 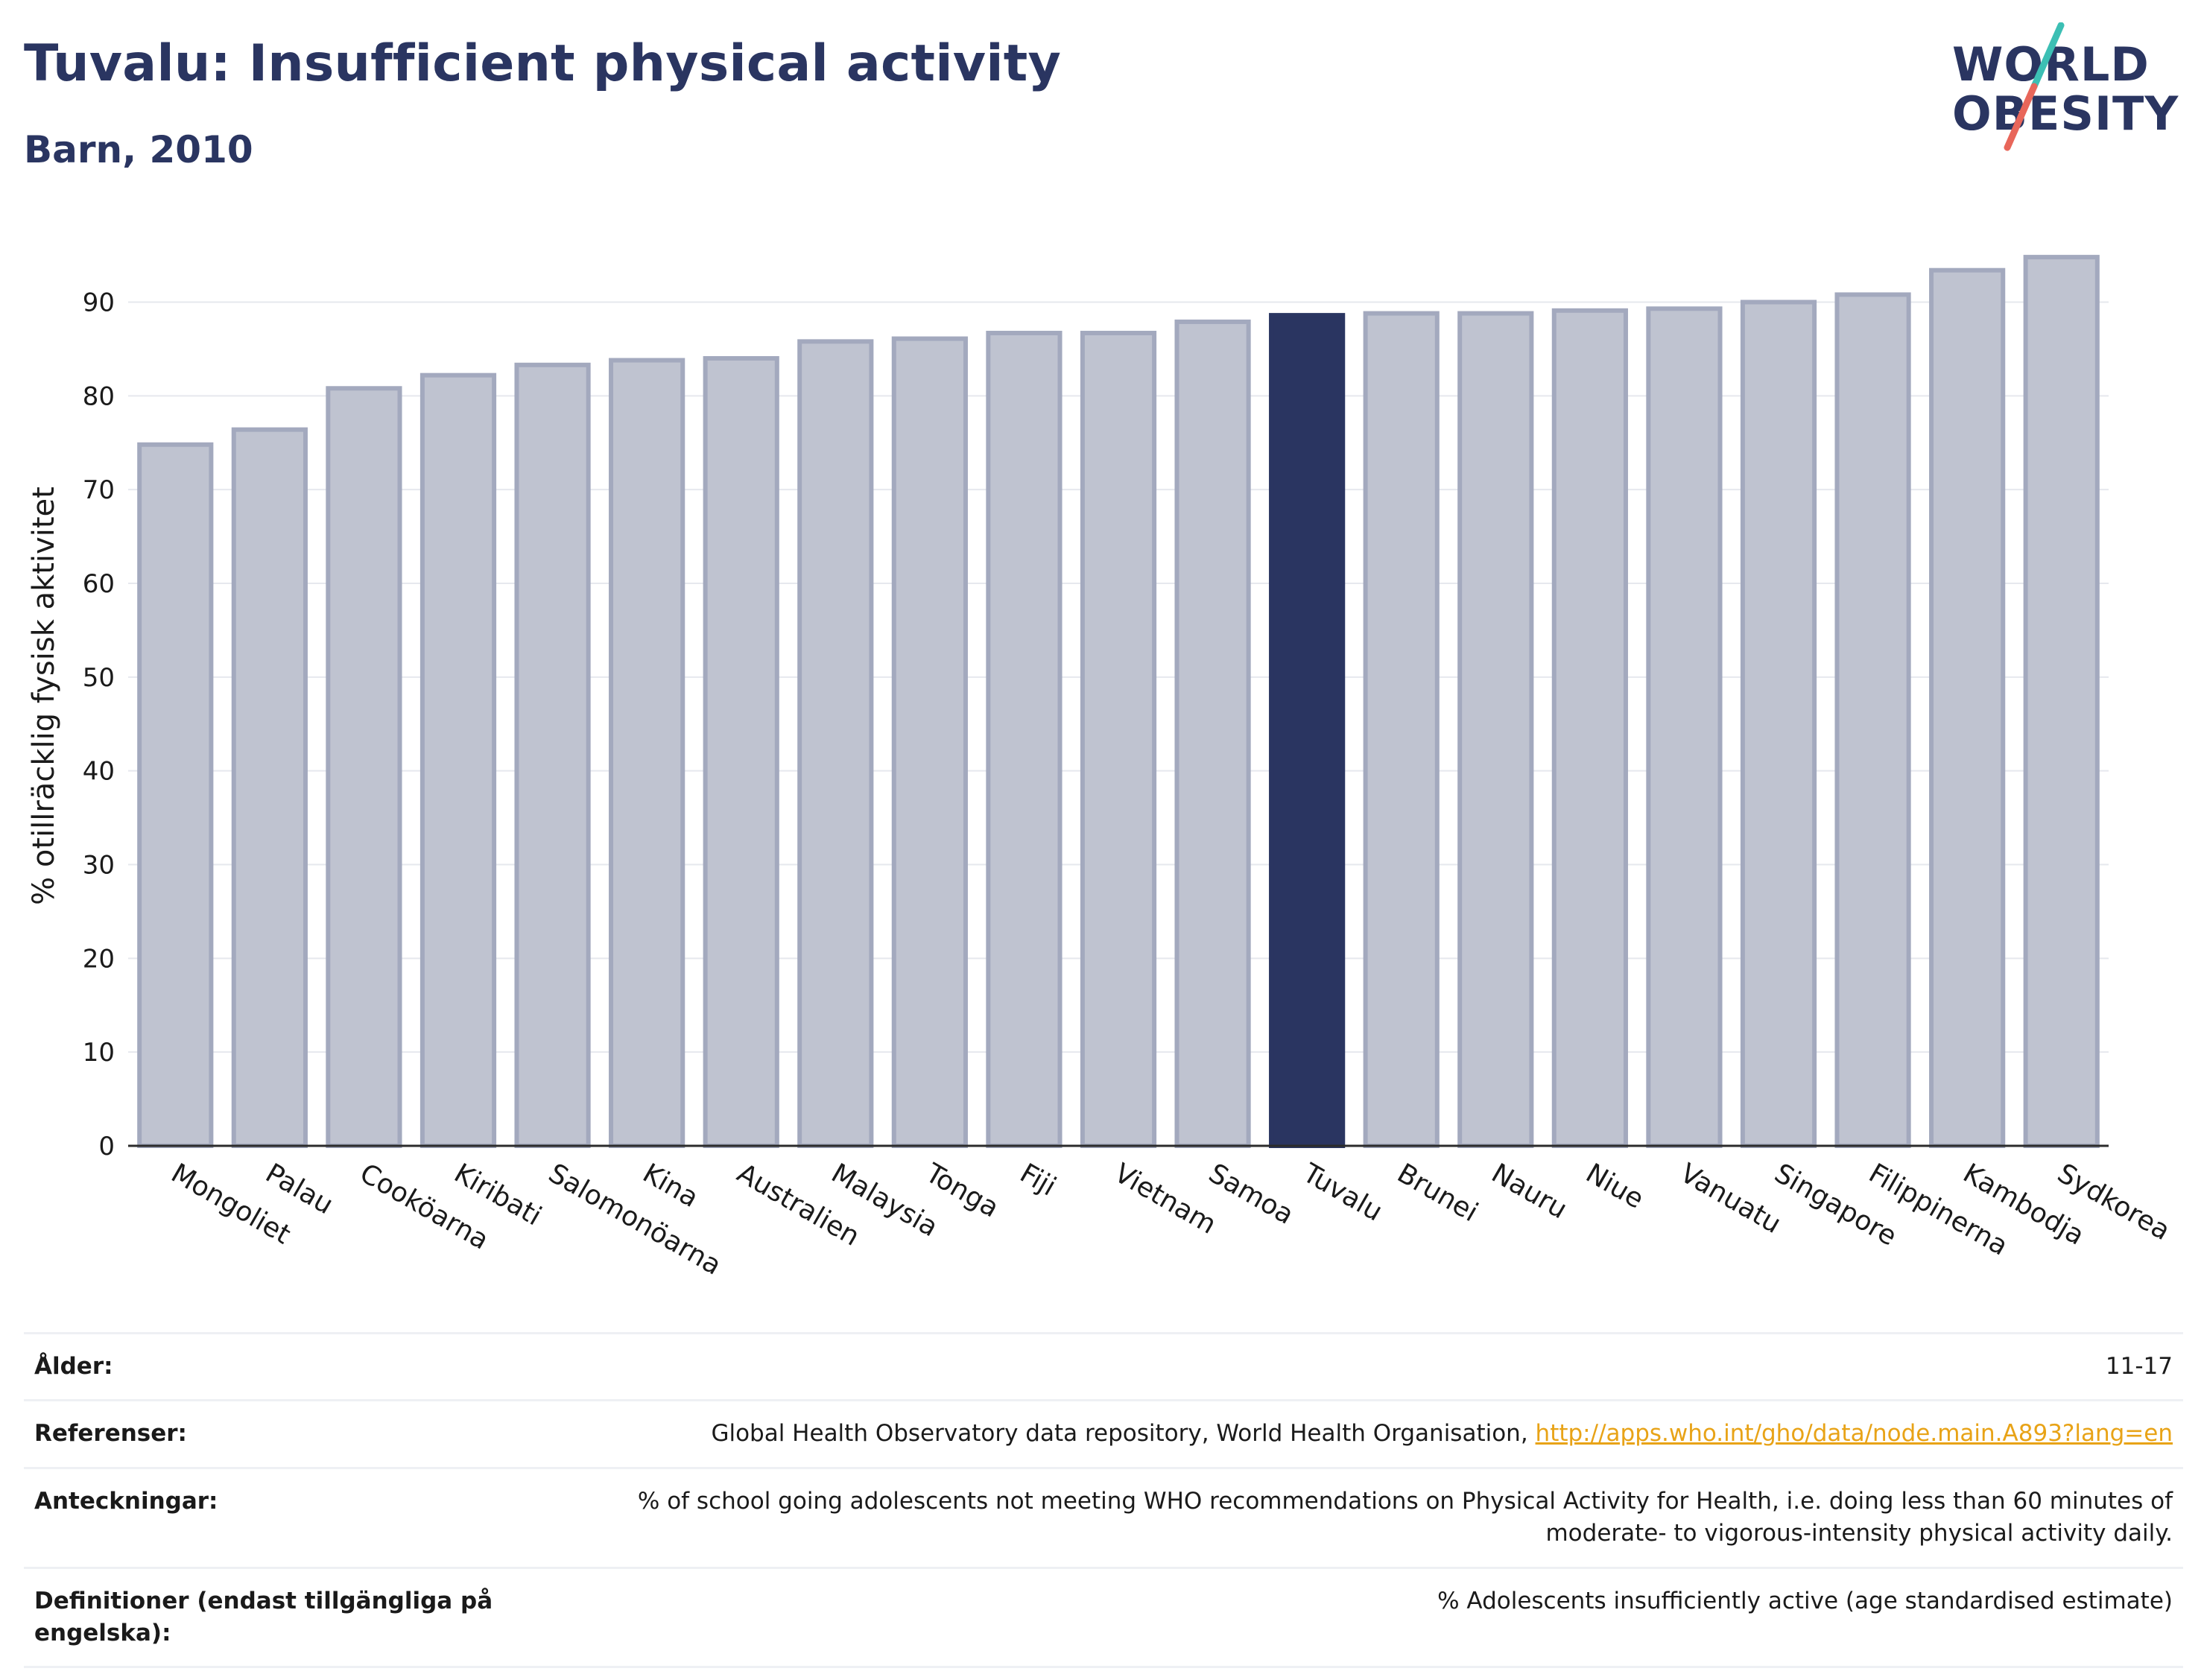 I want to click on info-row-age: Ålder: 11-17, so click(x=1103, y=1365).